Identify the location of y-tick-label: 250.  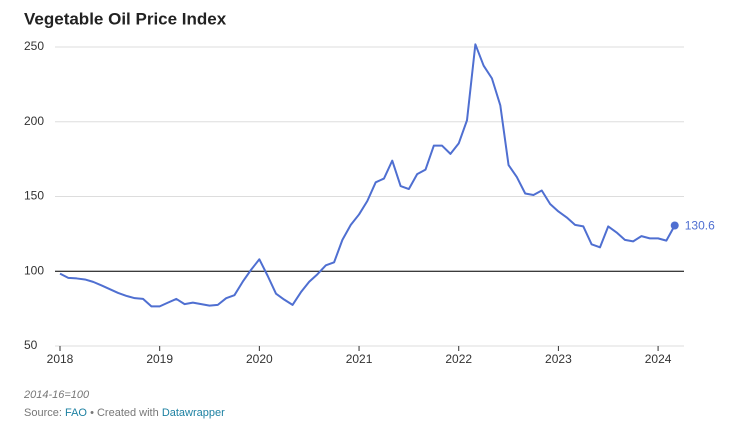
(34, 46).